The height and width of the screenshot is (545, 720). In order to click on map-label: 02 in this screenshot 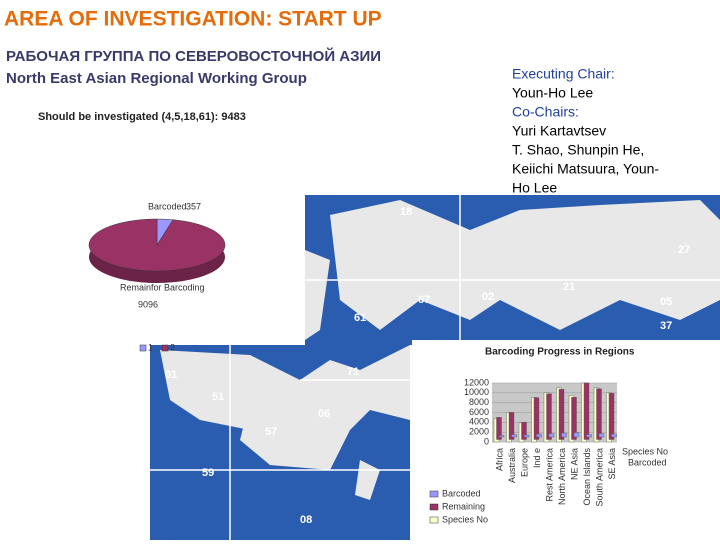, I will do `click(488, 297)`.